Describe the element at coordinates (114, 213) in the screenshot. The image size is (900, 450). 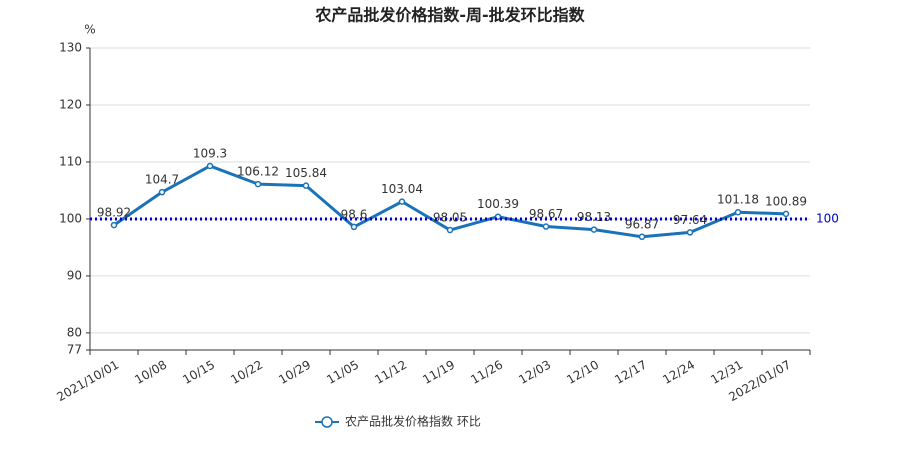
I see `data-label: 98.92` at that location.